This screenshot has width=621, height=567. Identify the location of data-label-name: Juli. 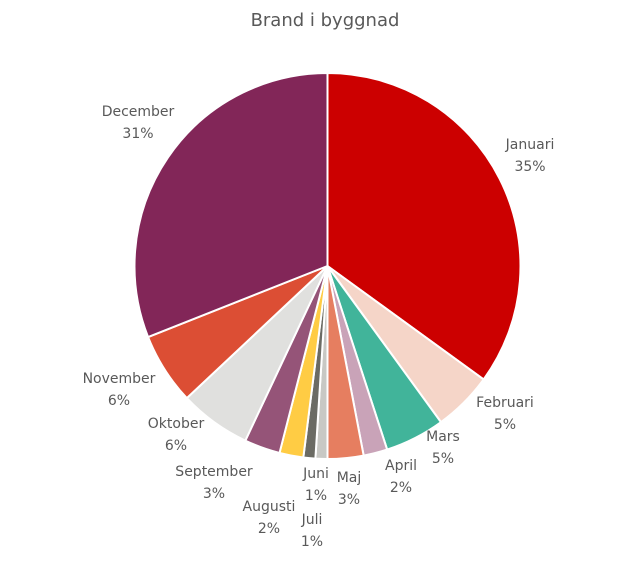
(312, 520).